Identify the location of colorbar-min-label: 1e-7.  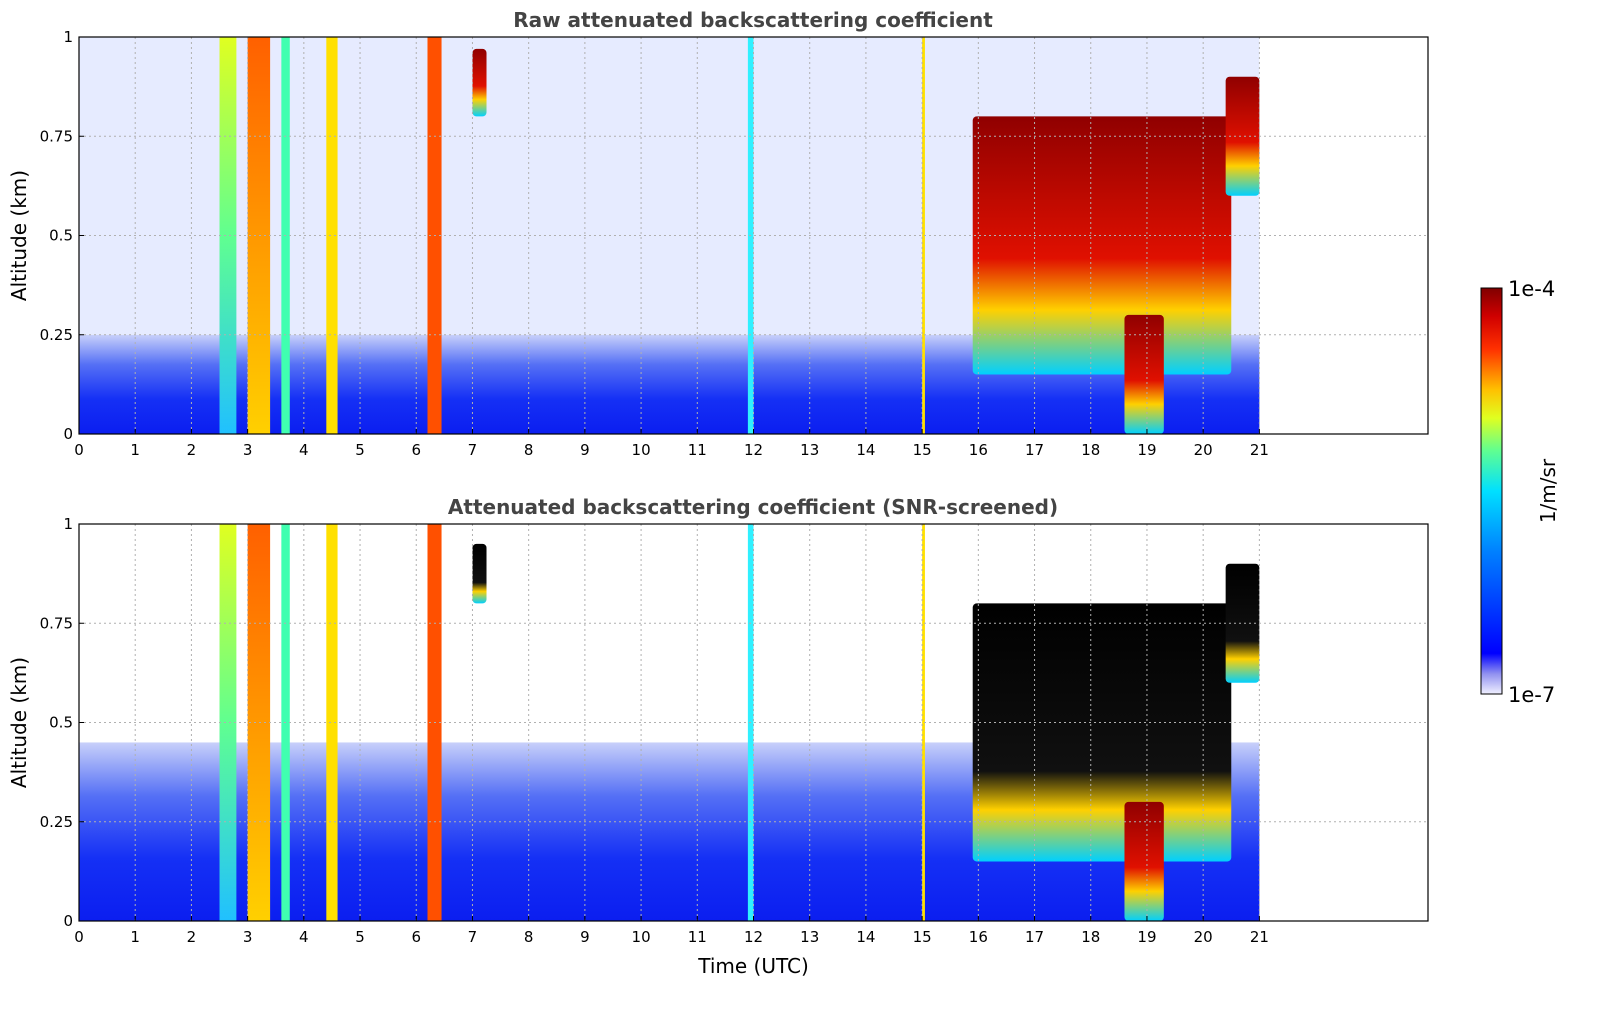
(1531, 695).